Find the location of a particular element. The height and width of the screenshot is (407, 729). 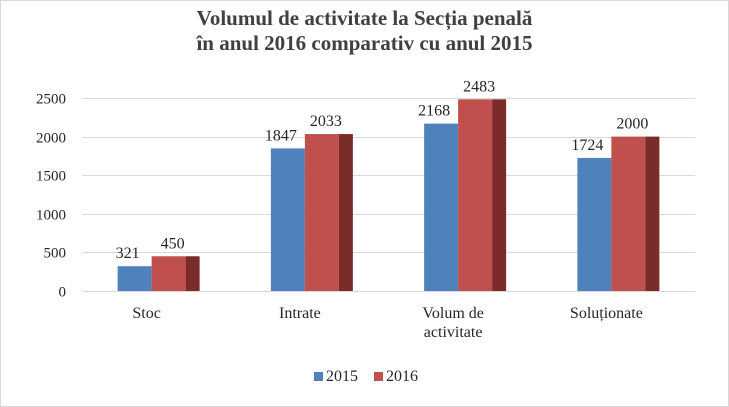

y-tick-label-500: 500 is located at coordinates (55, 254).